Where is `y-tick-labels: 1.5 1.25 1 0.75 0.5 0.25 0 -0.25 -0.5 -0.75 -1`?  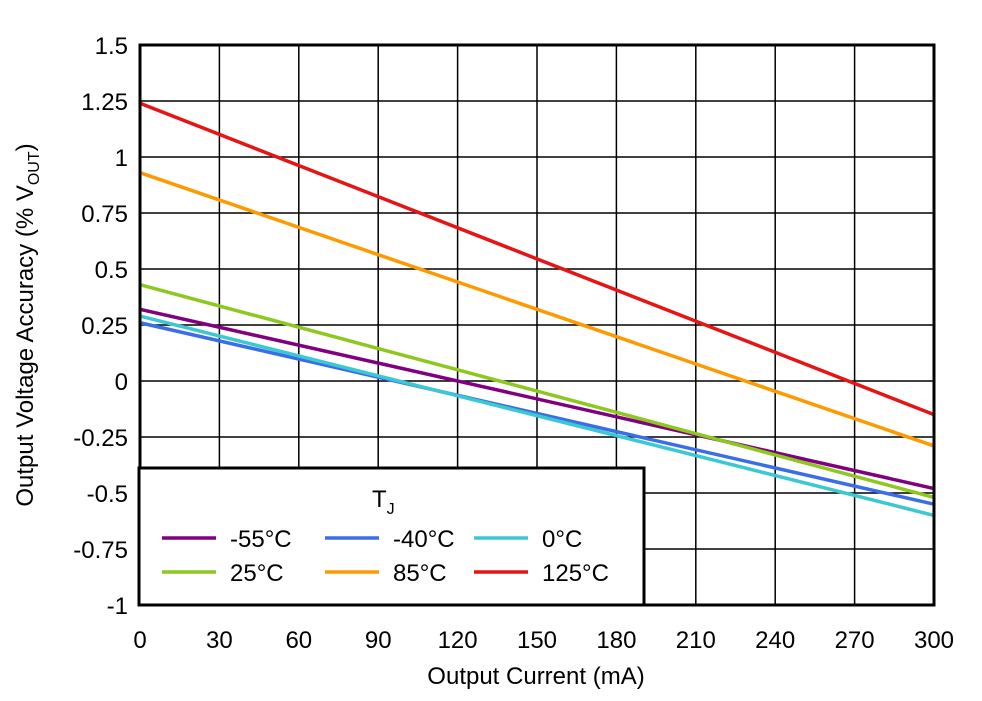
y-tick-labels: 1.5 1.25 1 0.75 0.5 0.25 0 -0.25 -0.5 -0.75 -1 is located at coordinates (100, 326).